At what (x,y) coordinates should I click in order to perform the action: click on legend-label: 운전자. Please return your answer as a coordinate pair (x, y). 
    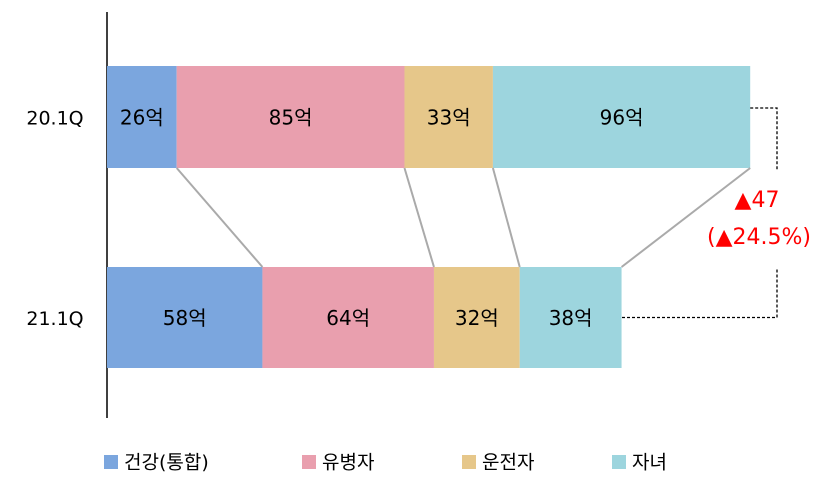
    Looking at the image, I should click on (508, 463).